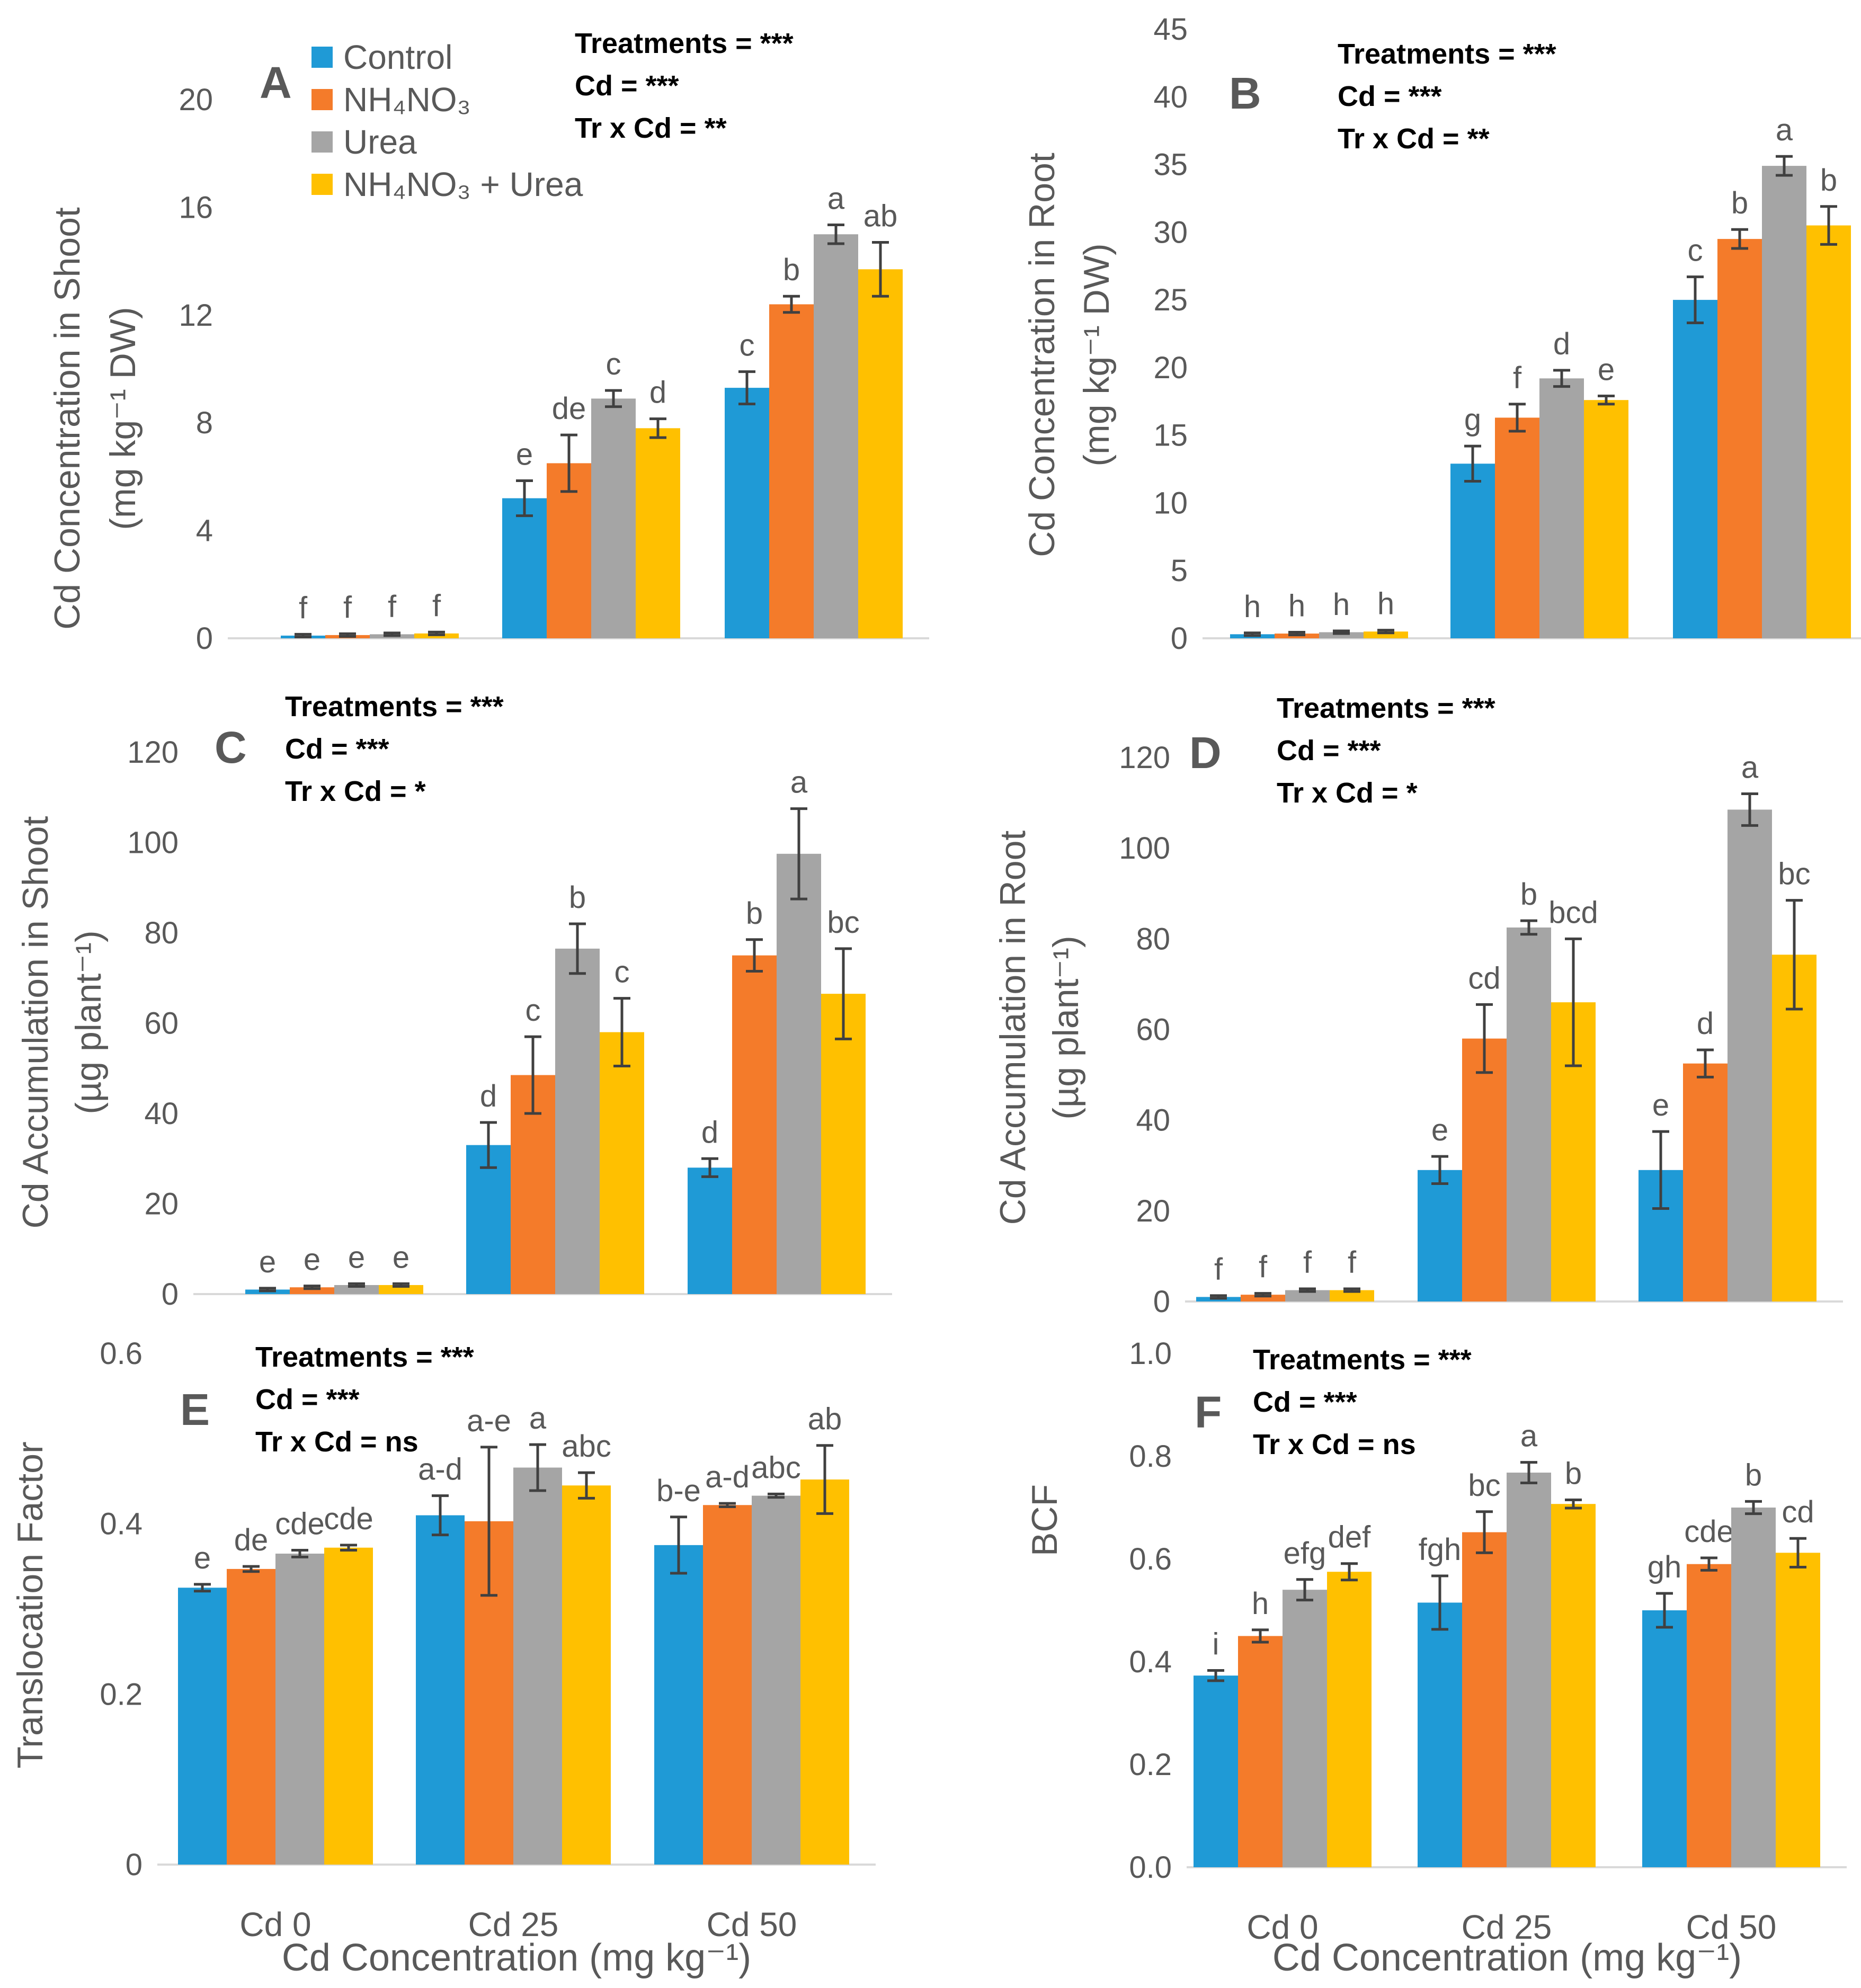 This screenshot has width=1861, height=1988. What do you see at coordinates (161, 933) in the screenshot?
I see `y-tick-label: 80` at bounding box center [161, 933].